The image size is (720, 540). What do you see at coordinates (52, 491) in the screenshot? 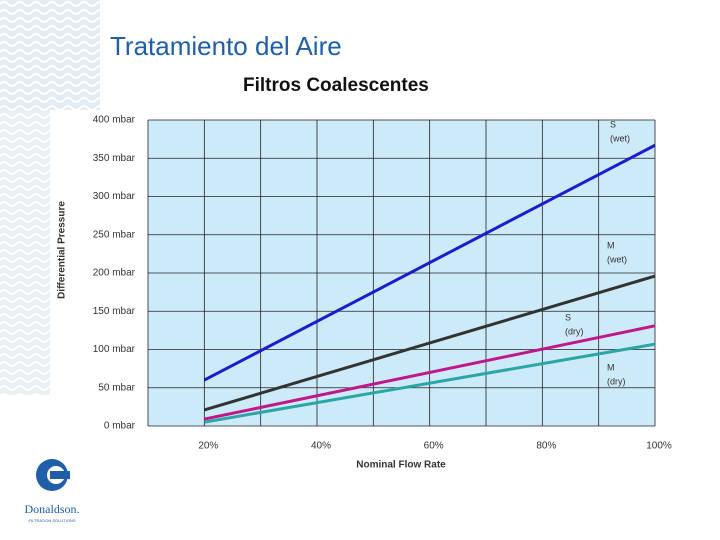
I see `logo: Donaldson. FILTRATION SOLUTIONS` at bounding box center [52, 491].